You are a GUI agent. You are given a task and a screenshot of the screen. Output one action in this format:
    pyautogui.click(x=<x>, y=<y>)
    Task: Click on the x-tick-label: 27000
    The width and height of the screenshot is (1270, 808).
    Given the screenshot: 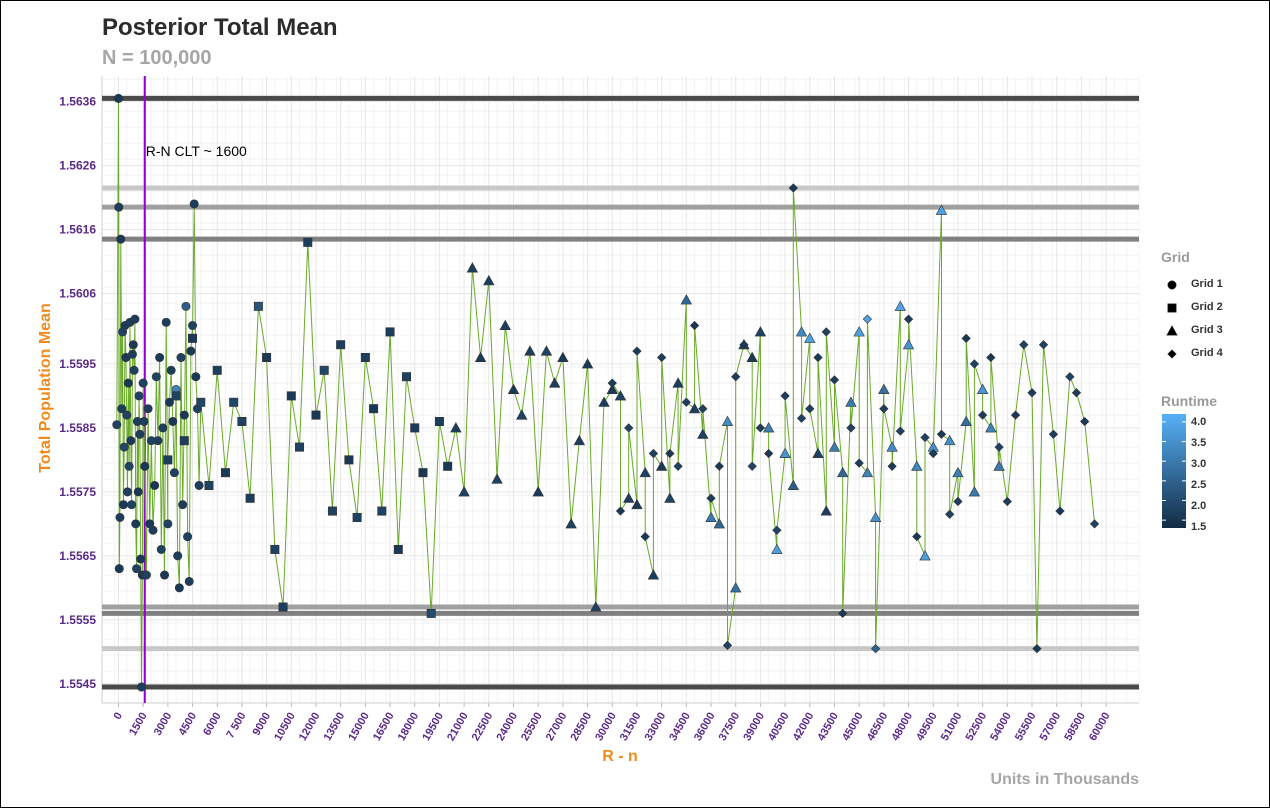 What is the action you would take?
    pyautogui.click(x=557, y=727)
    